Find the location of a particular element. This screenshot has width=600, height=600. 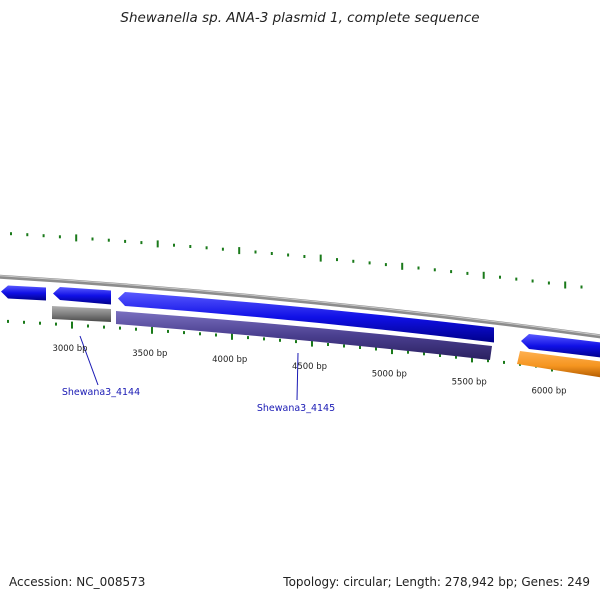

scale-label: 4500 bp is located at coordinates (309, 367).